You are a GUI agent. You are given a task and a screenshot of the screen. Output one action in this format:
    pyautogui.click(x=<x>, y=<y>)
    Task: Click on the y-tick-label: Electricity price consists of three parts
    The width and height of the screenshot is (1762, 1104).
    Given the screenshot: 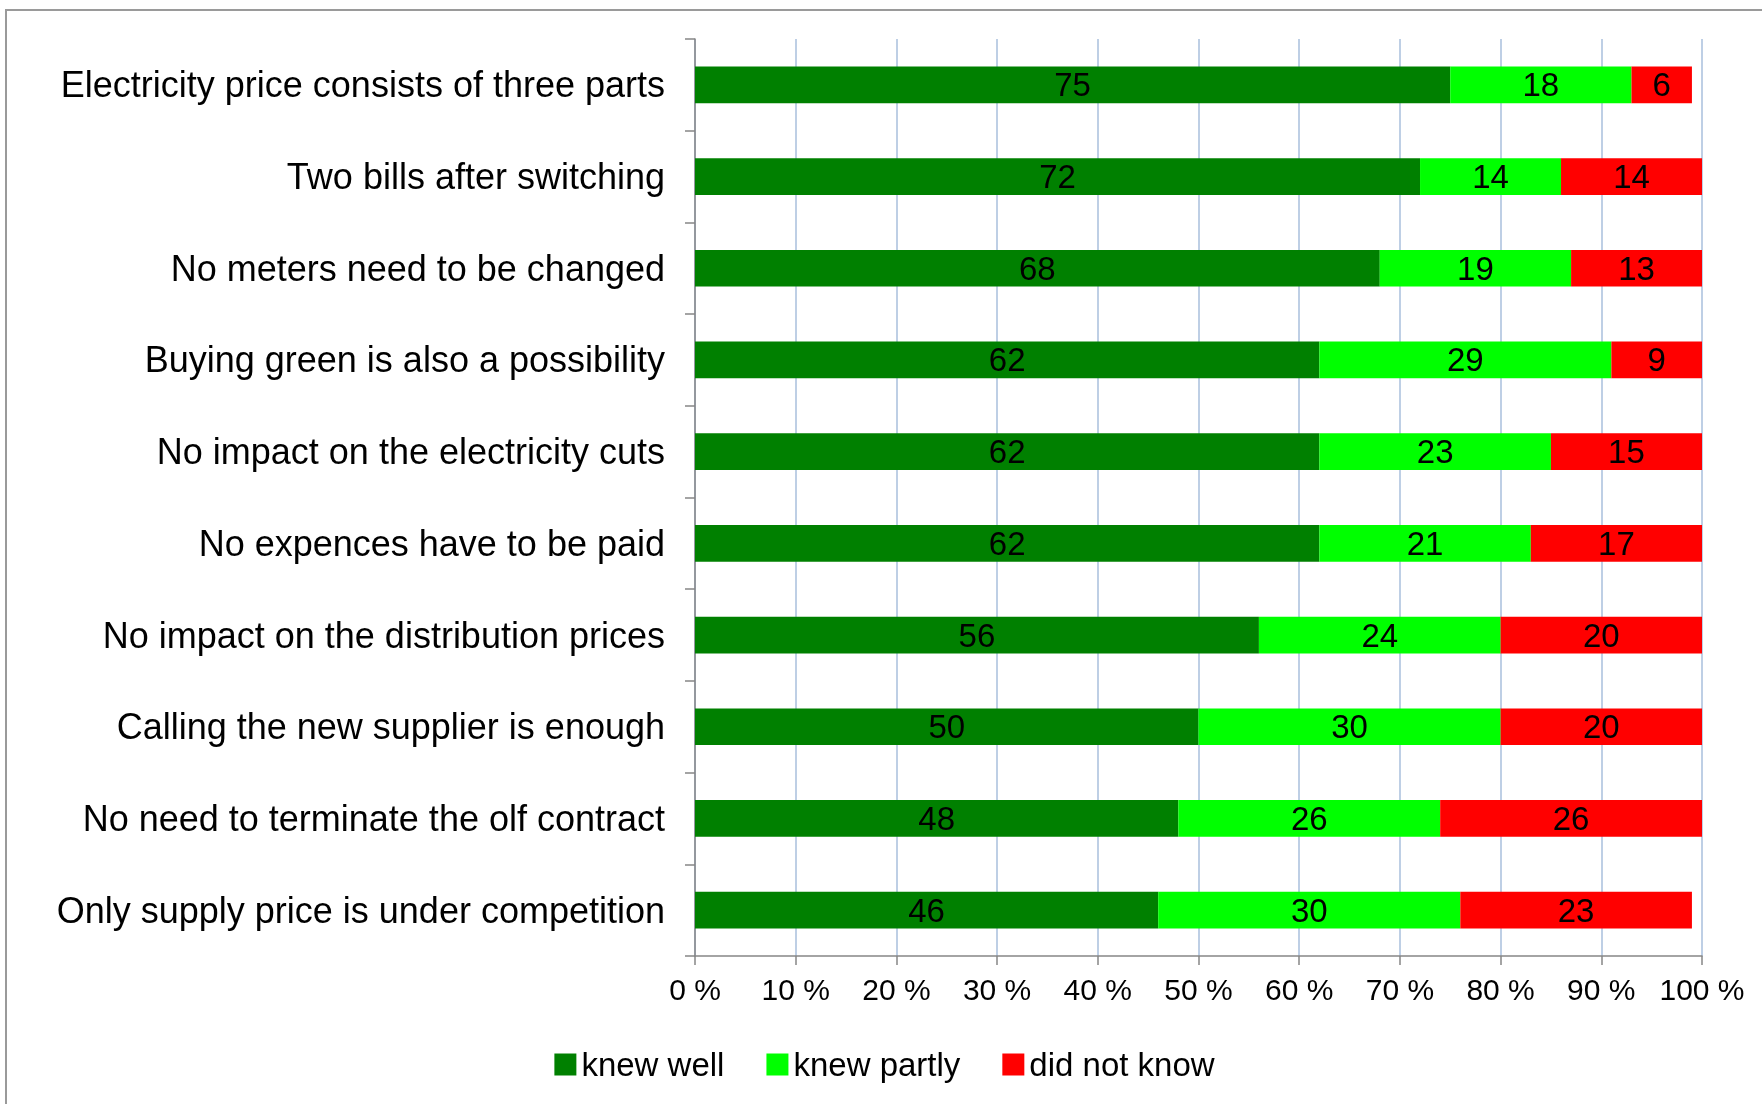 What is the action you would take?
    pyautogui.click(x=362, y=85)
    